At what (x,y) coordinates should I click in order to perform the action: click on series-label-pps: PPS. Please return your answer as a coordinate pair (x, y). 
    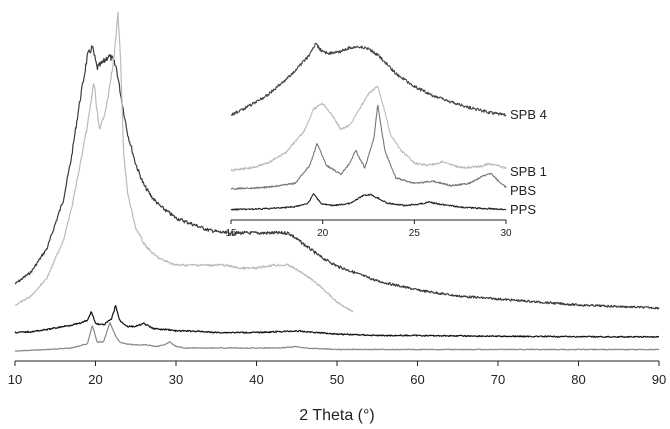
    Looking at the image, I should click on (523, 209).